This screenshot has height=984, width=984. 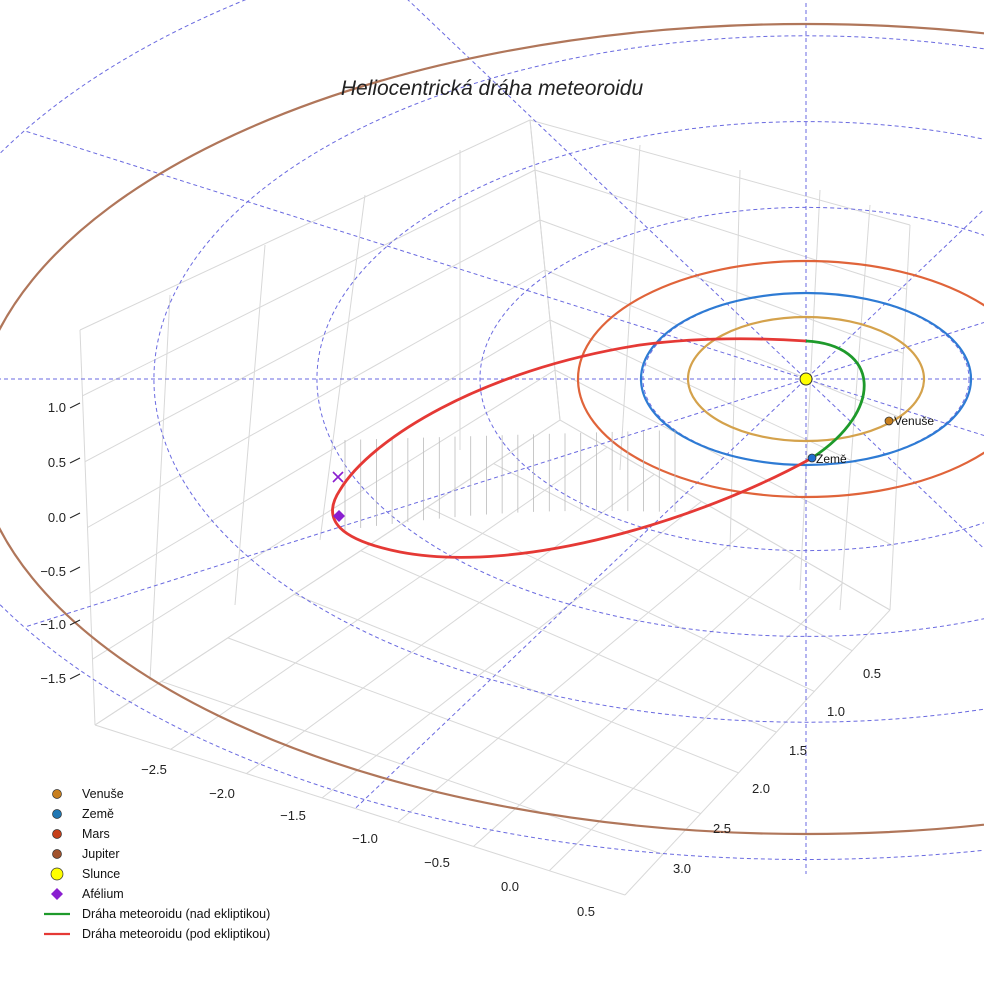 I want to click on x-tick-label: 0.0, so click(x=510, y=886).